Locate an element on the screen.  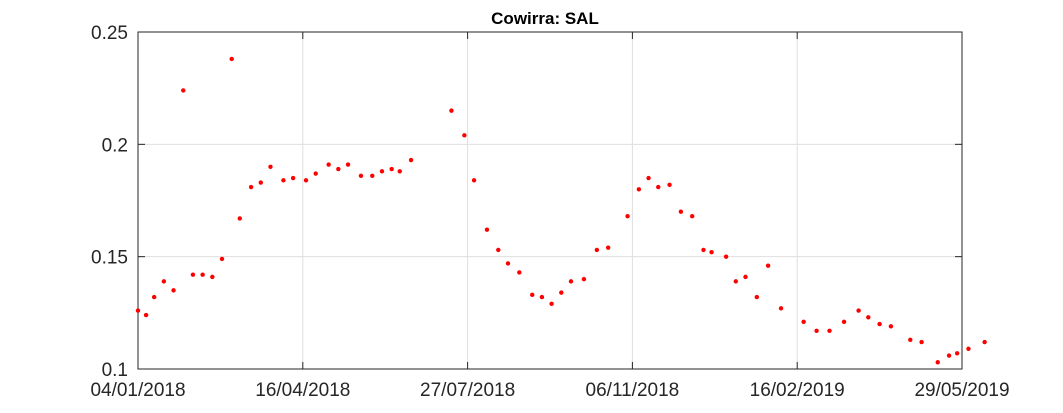
chart-title: Cowirra: SAL is located at coordinates (545, 18).